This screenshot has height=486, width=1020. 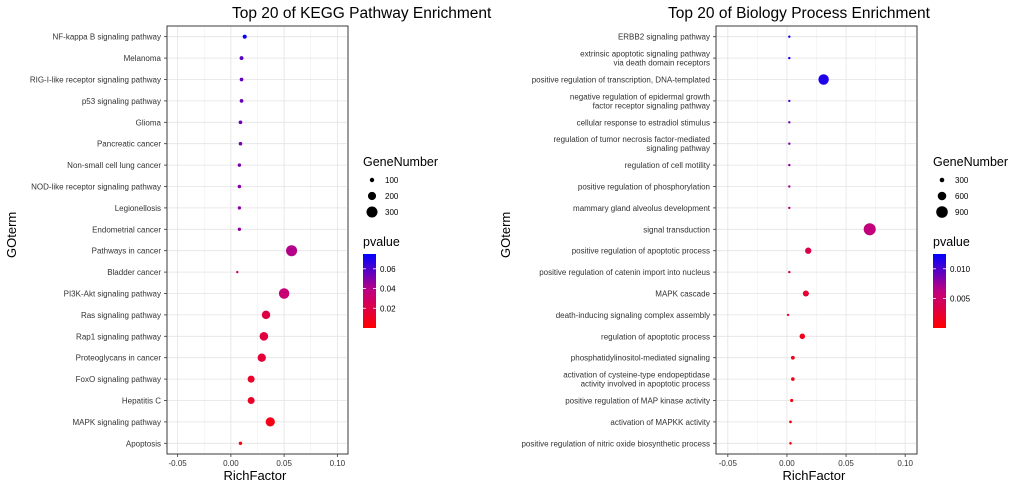 I want to click on y-tick-label-line: factor receptor signaling pathway, so click(x=651, y=105).